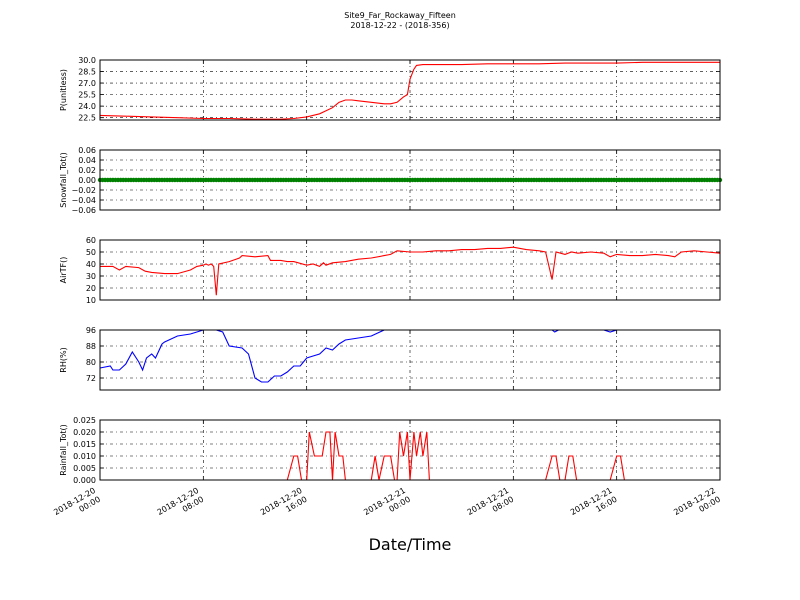 This screenshot has height=600, width=800. Describe the element at coordinates (83, 200) in the screenshot. I see `y-tick-label: −0.04` at that location.